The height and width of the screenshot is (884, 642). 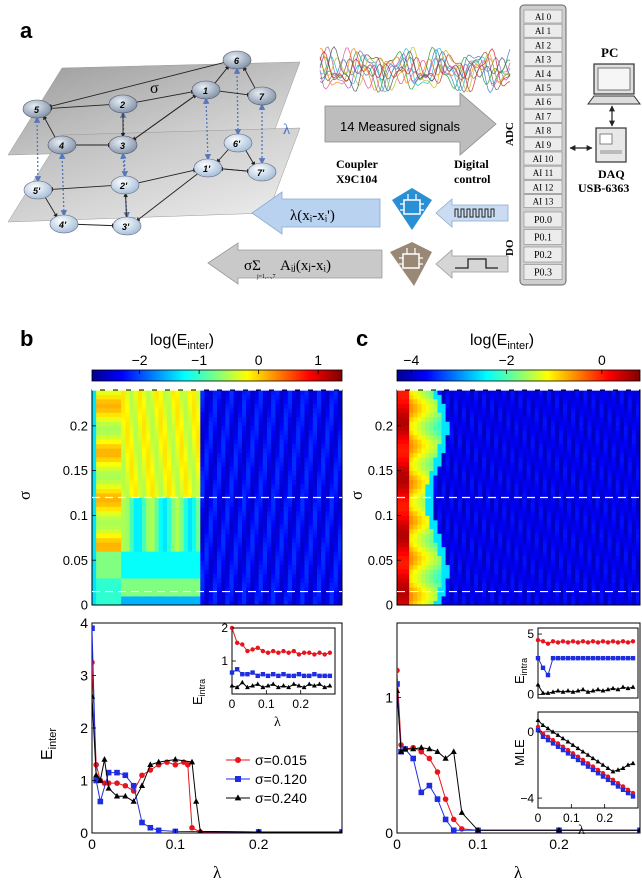 I want to click on coupler-label-line1: Coupler, so click(x=357, y=164).